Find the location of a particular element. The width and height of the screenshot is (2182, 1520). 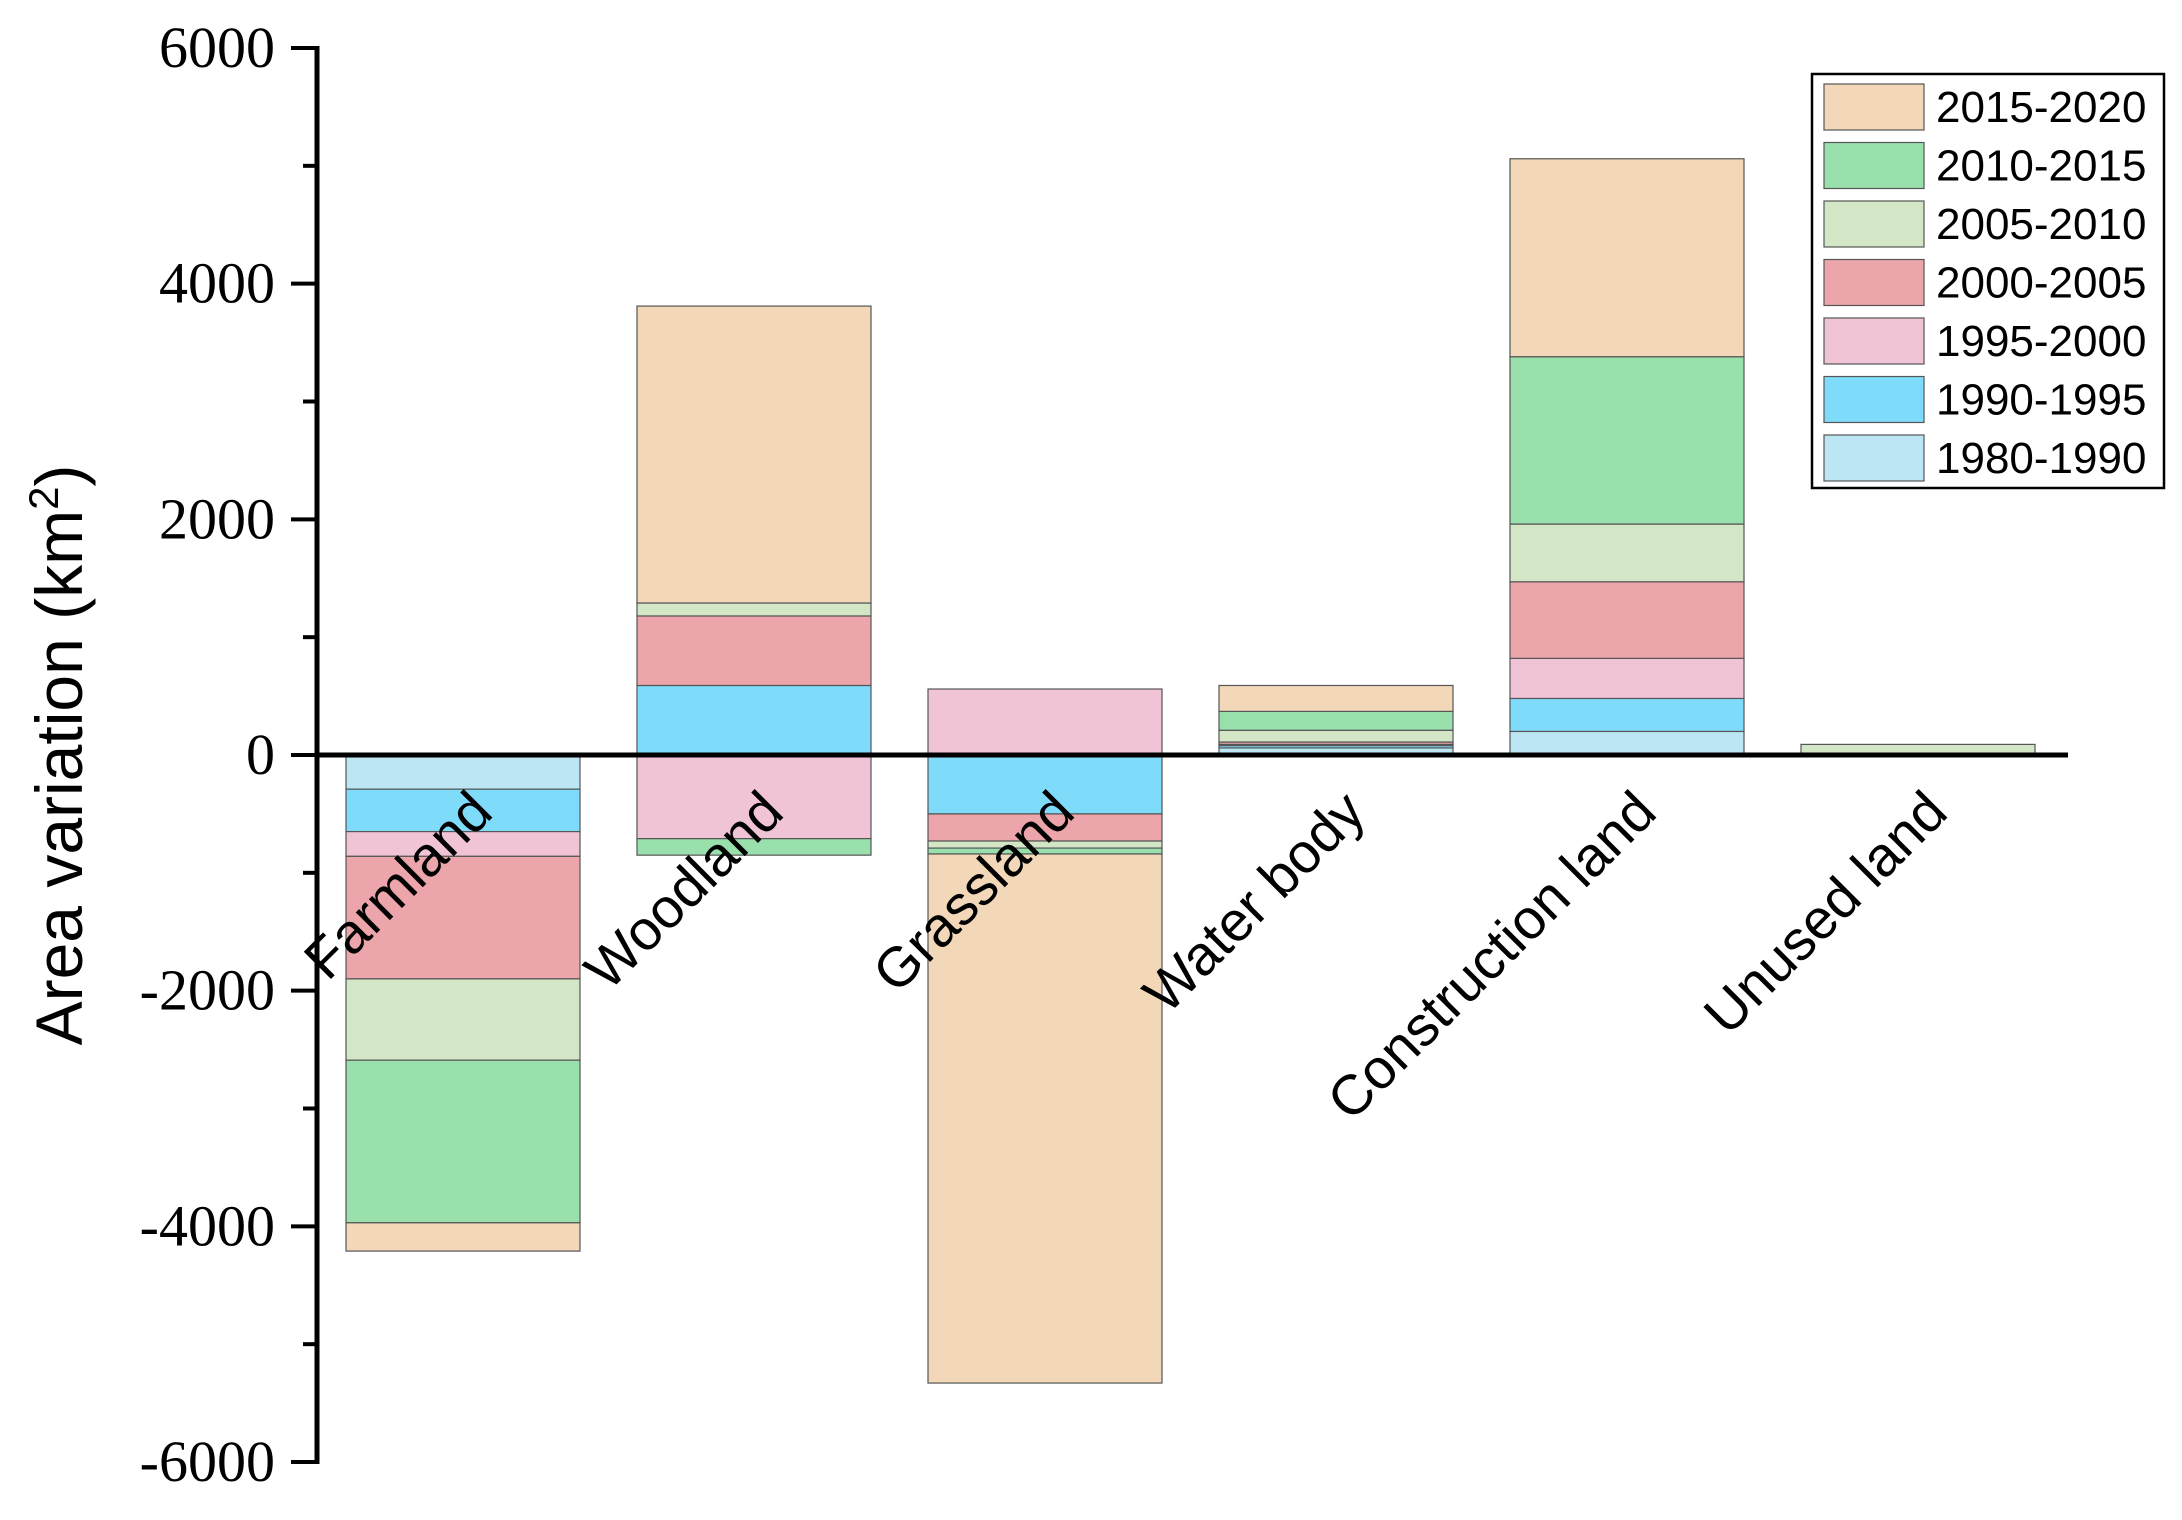

y-tick-label: -6000 is located at coordinates (207, 1461).